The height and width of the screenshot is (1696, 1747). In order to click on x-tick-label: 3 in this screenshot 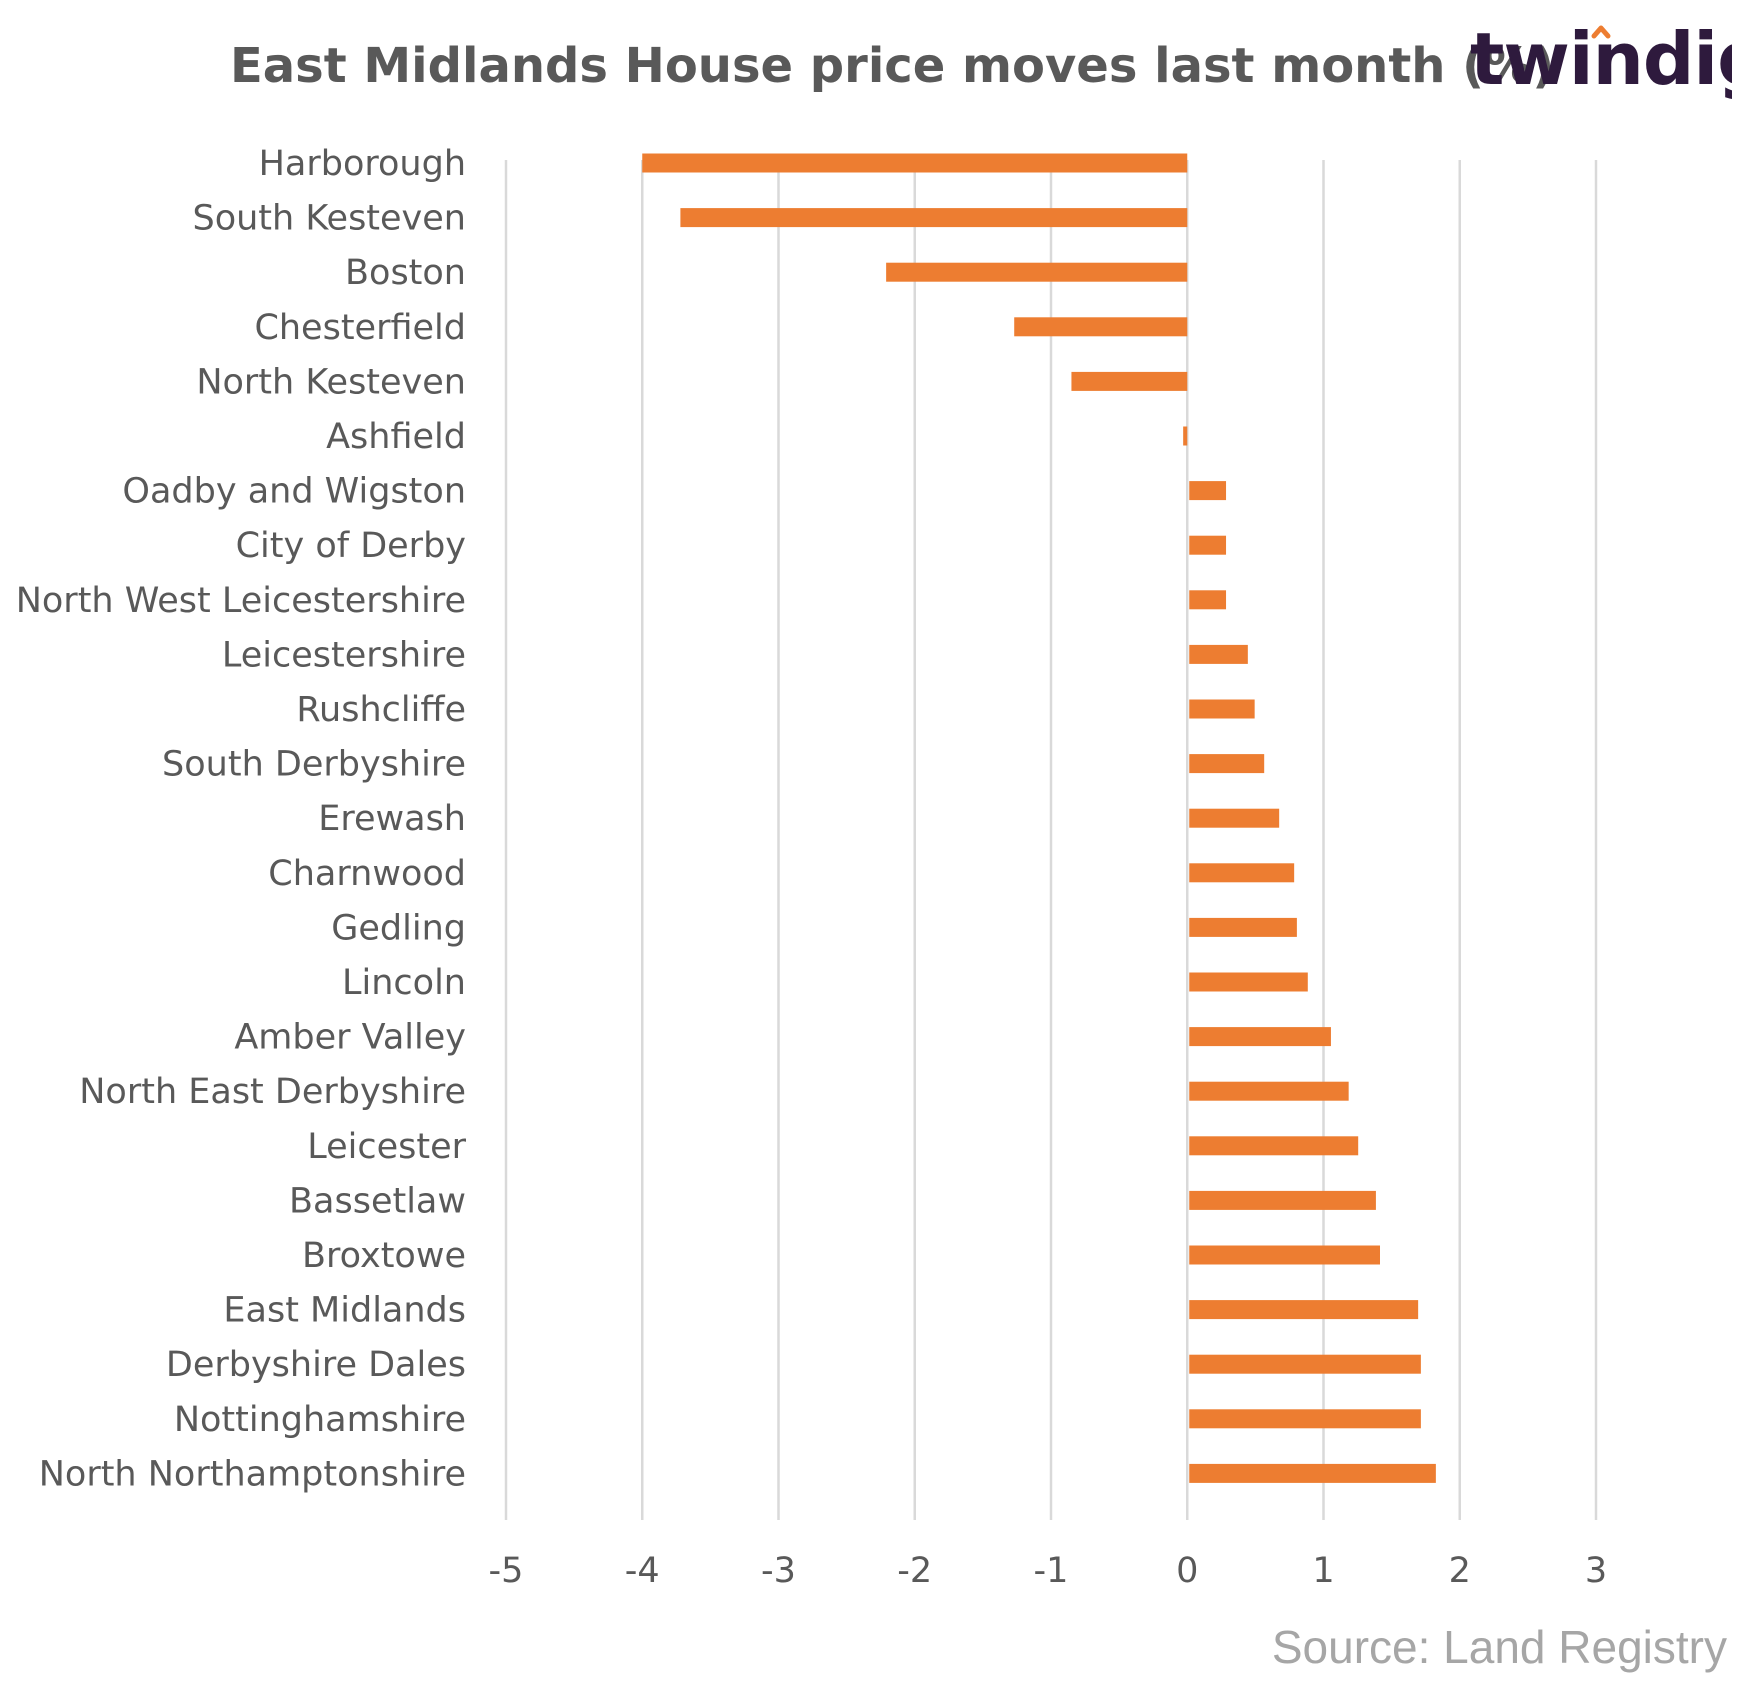, I will do `click(1596, 1571)`.